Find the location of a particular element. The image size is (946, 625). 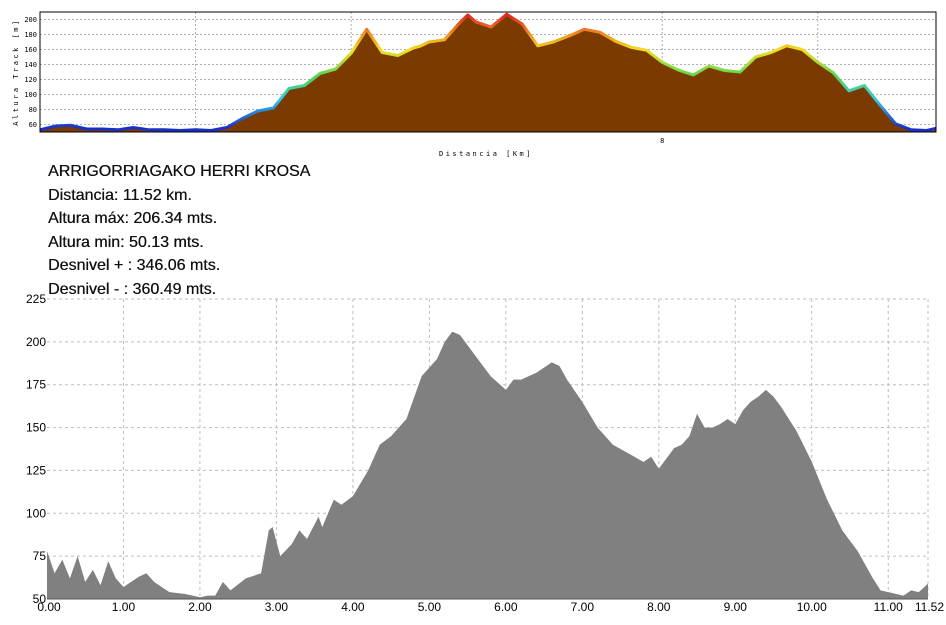

top-y-tick-label: 60 is located at coordinates (33, 125).